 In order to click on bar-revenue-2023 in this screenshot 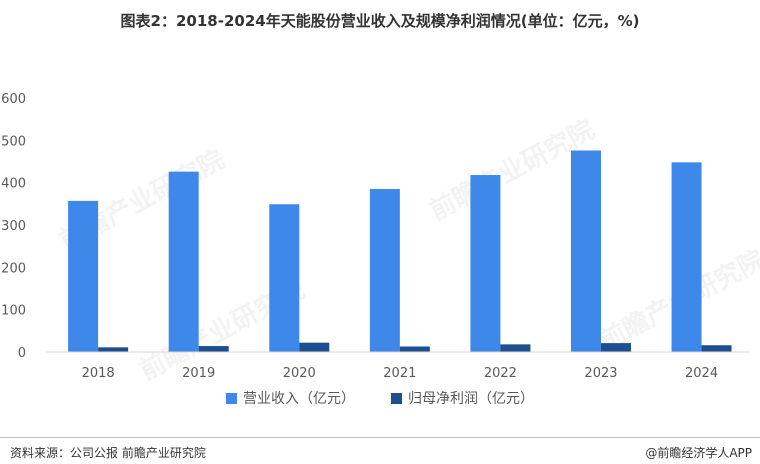, I will do `click(585, 251)`.